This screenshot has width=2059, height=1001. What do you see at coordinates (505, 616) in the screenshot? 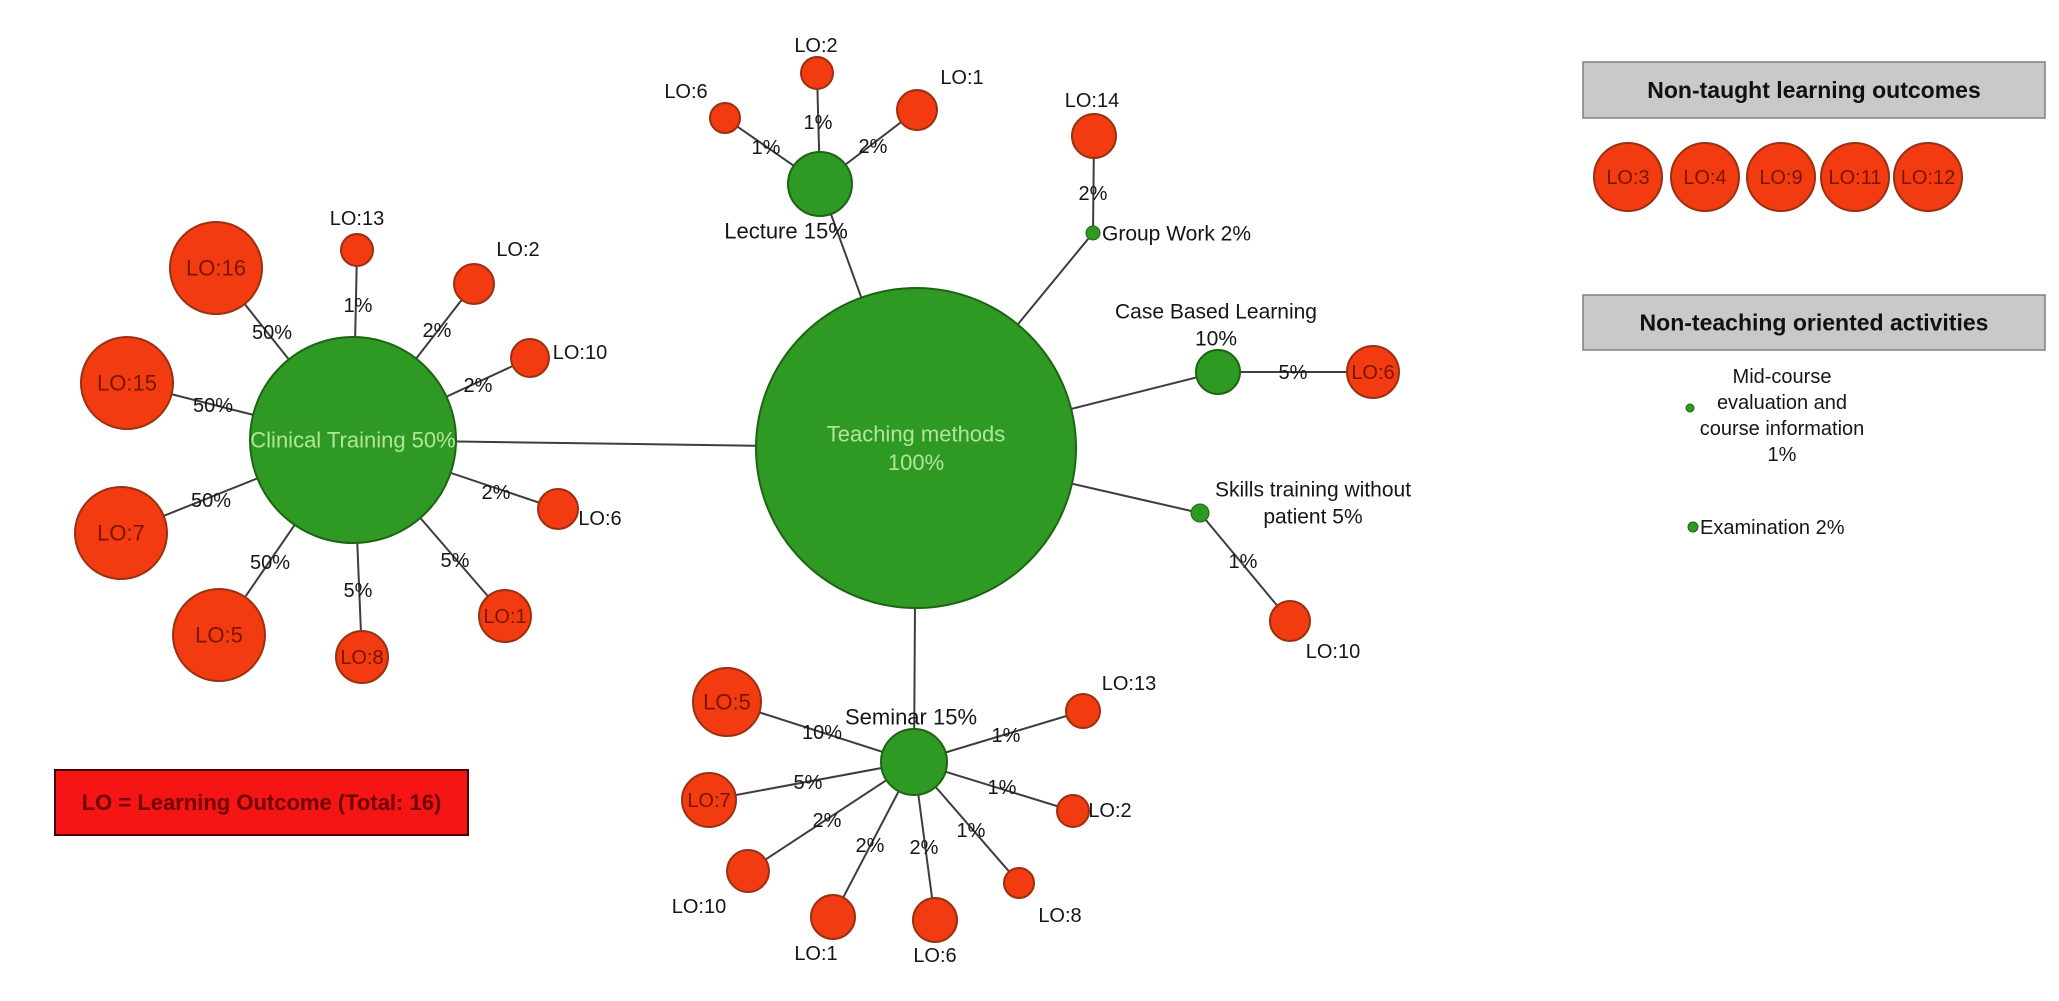
I see `outcome-node-ct-lo1` at bounding box center [505, 616].